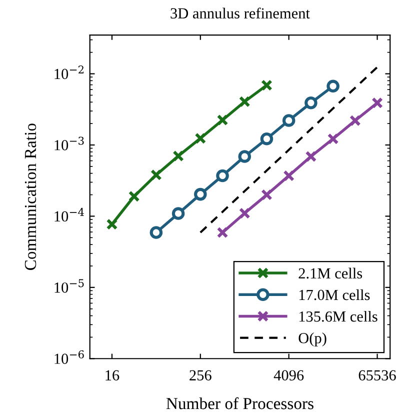  I want to click on y-tick-label: 10$^{−3}$, so click(69, 143).